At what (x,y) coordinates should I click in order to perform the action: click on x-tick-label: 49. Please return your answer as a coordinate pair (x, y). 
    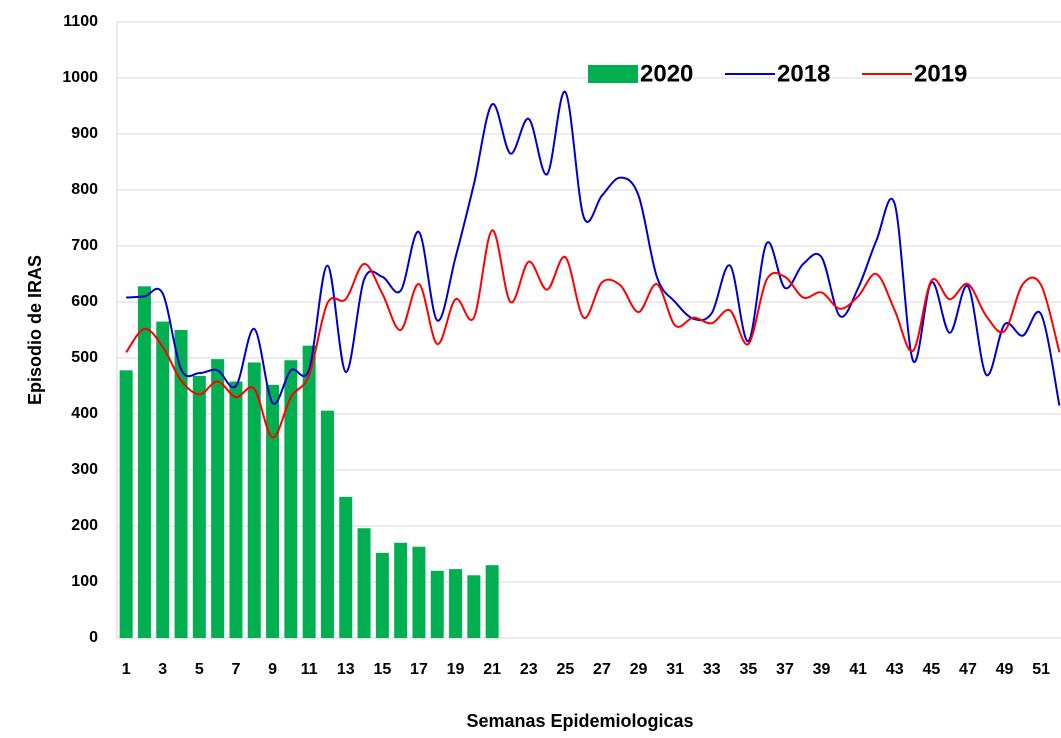
    Looking at the image, I should click on (1005, 669).